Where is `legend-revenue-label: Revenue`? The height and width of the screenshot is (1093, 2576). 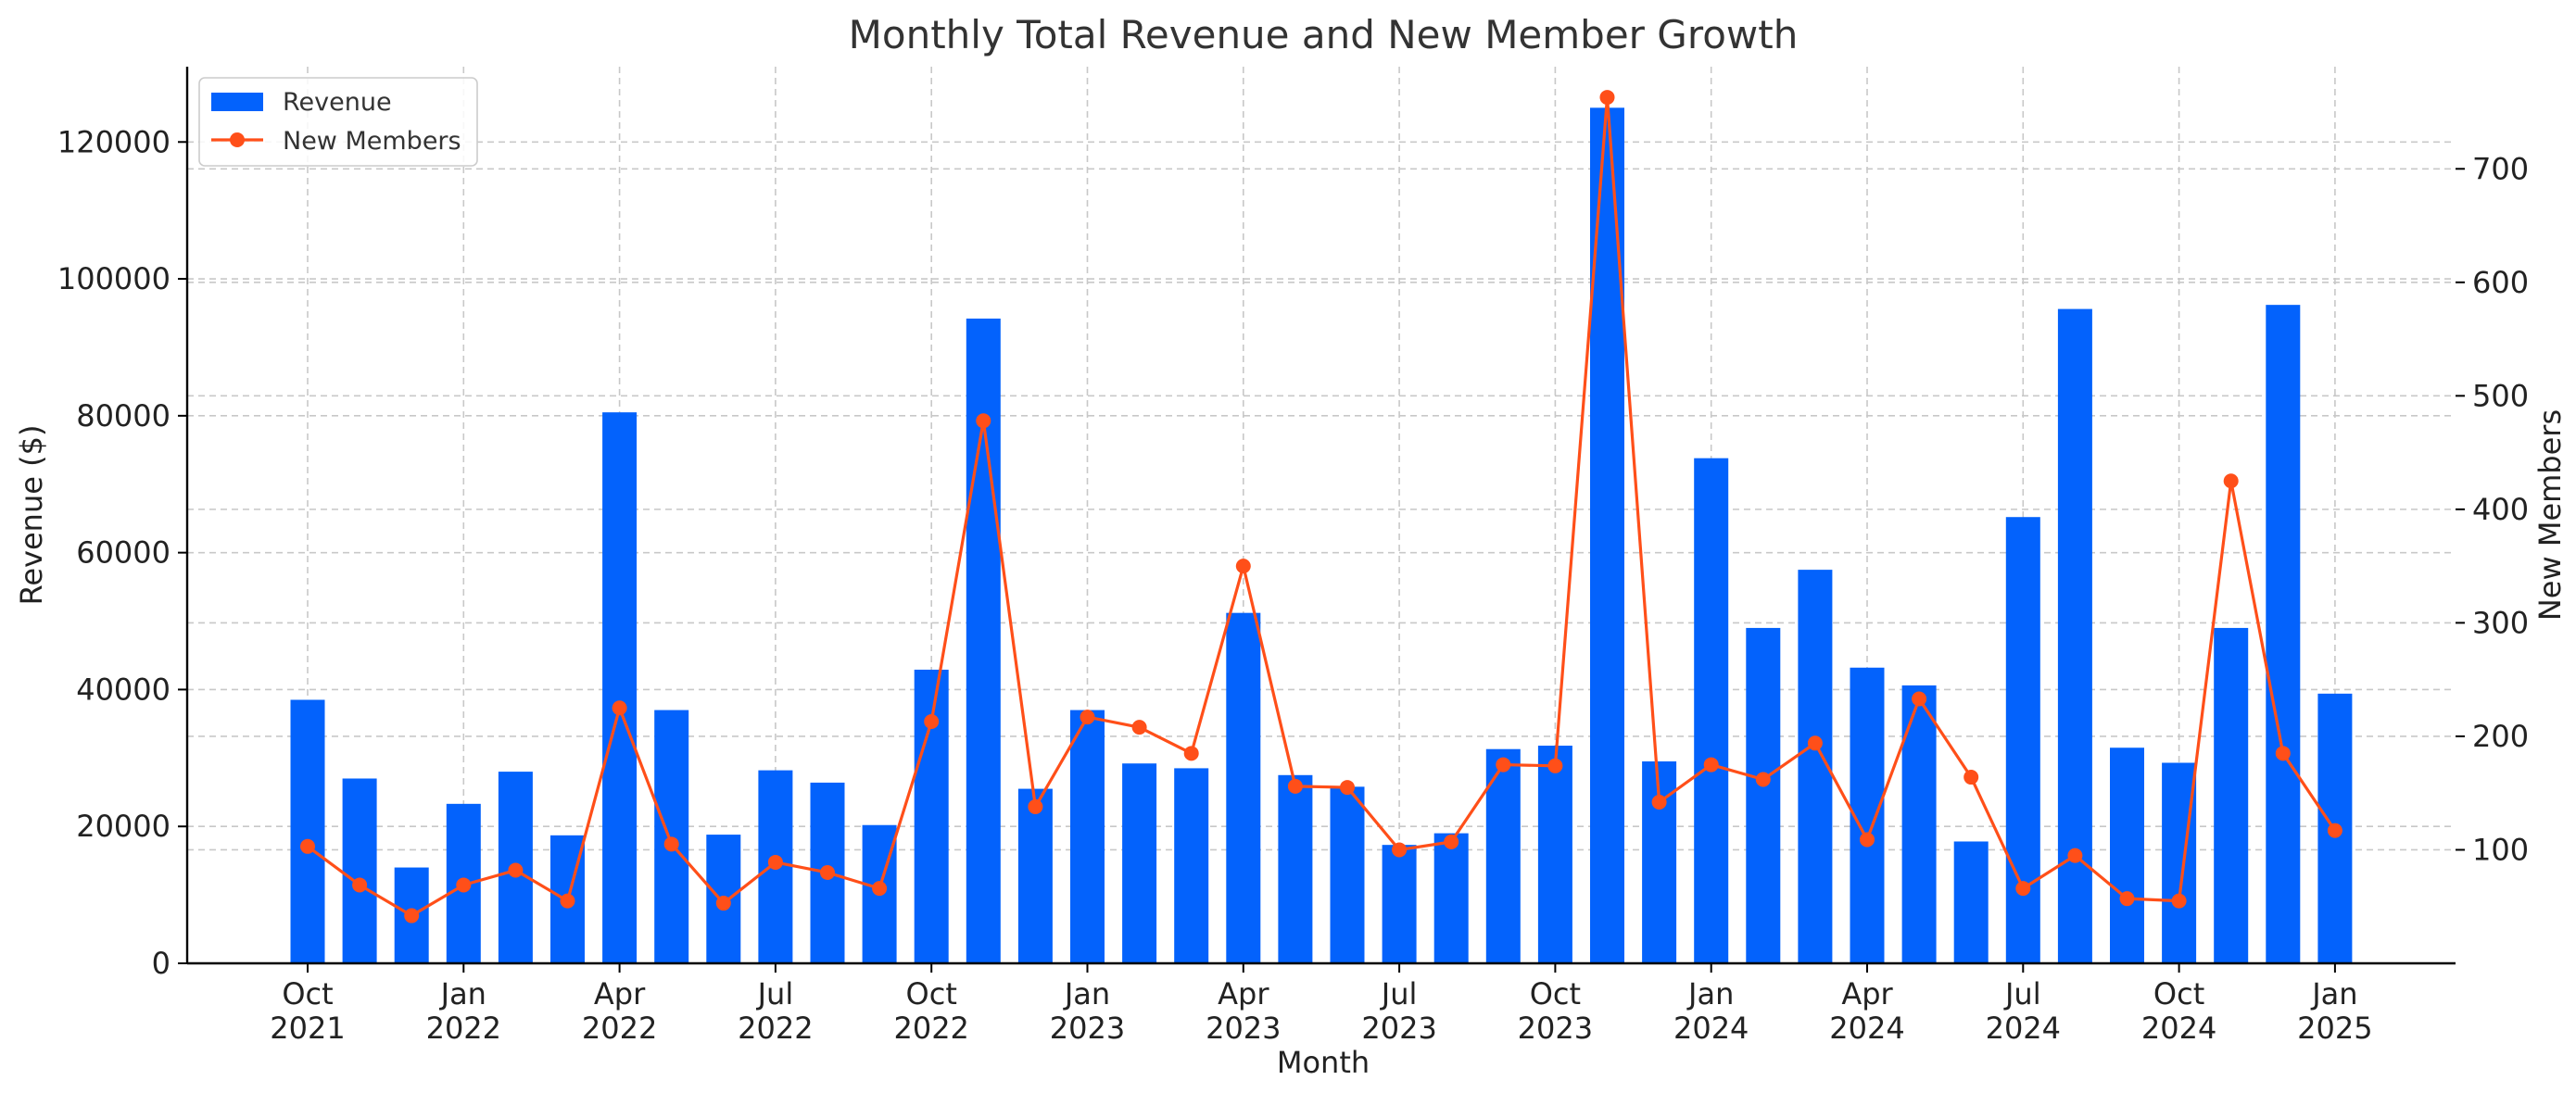 legend-revenue-label: Revenue is located at coordinates (337, 102).